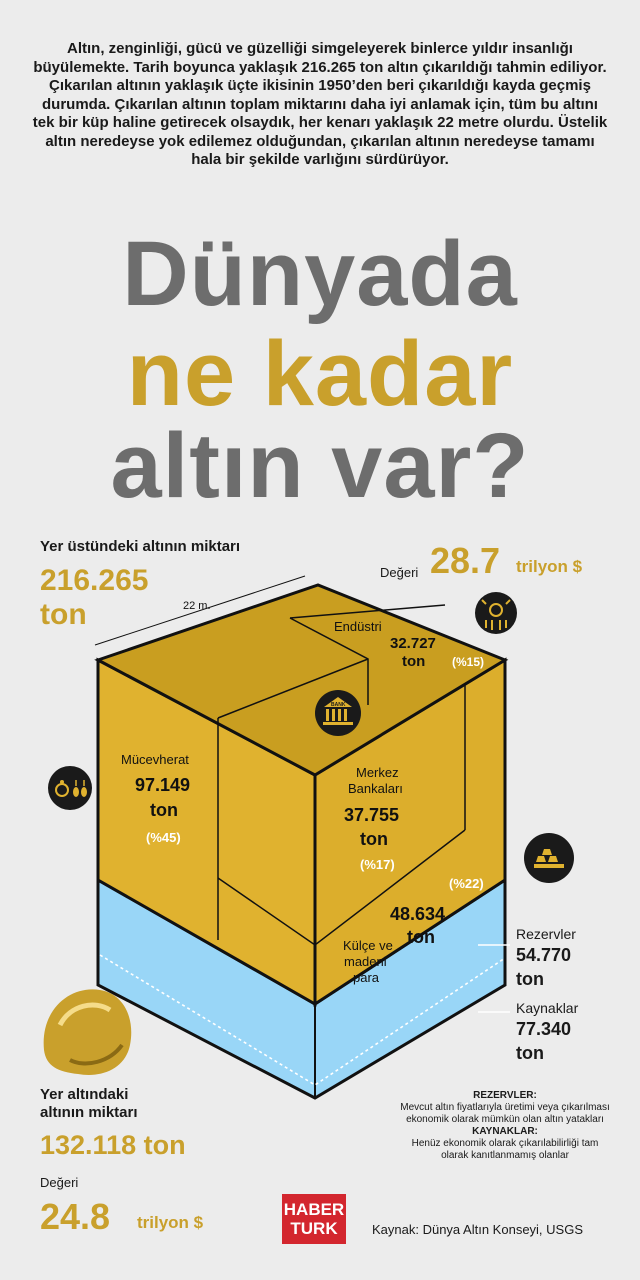 The width and height of the screenshot is (640, 1280). Describe the element at coordinates (320, 374) in the screenshot. I see `title-line-2: ne kadar` at that location.